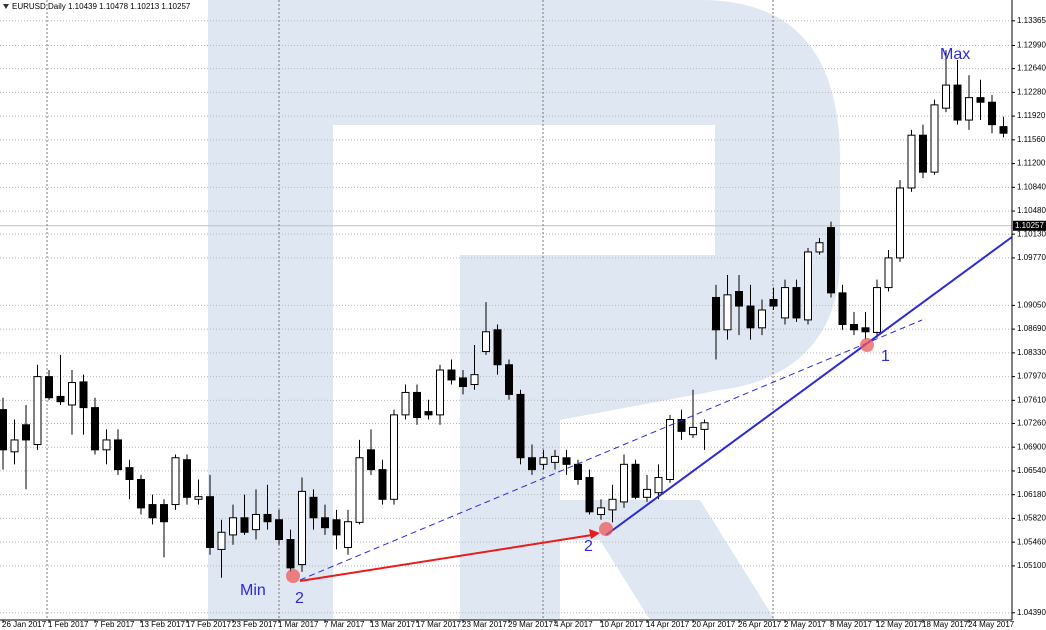 The height and width of the screenshot is (630, 1046). What do you see at coordinates (1031, 233) in the screenshot?
I see `y-tick-label: 1.10130` at bounding box center [1031, 233].